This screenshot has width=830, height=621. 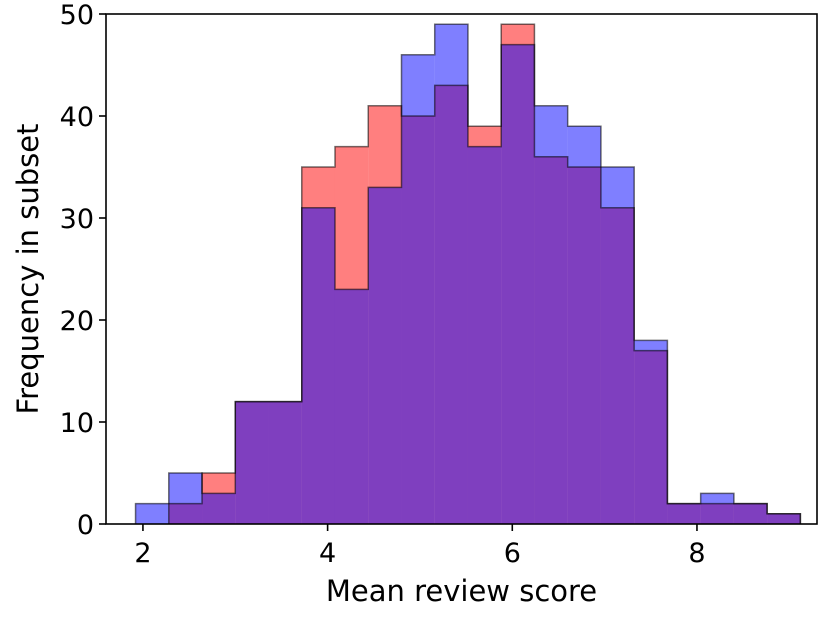 What do you see at coordinates (461, 591) in the screenshot?
I see `x-axis-label: Mean review score` at bounding box center [461, 591].